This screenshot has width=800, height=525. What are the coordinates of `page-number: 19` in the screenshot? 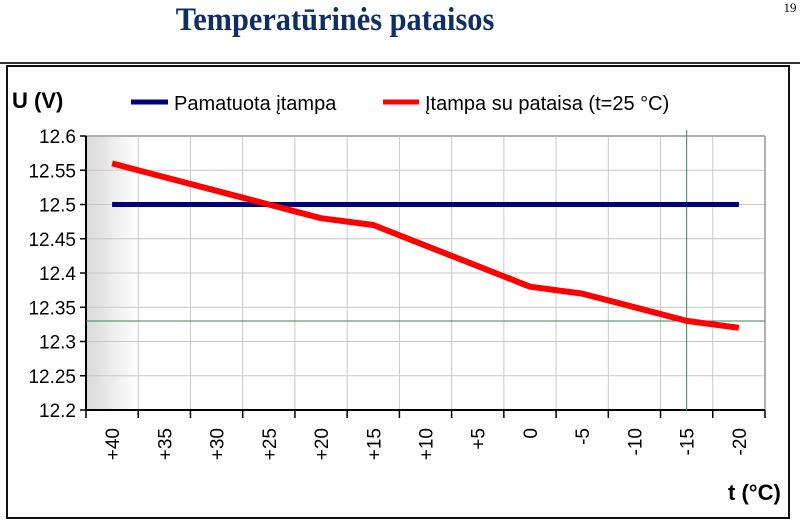 It's located at (790, 7).